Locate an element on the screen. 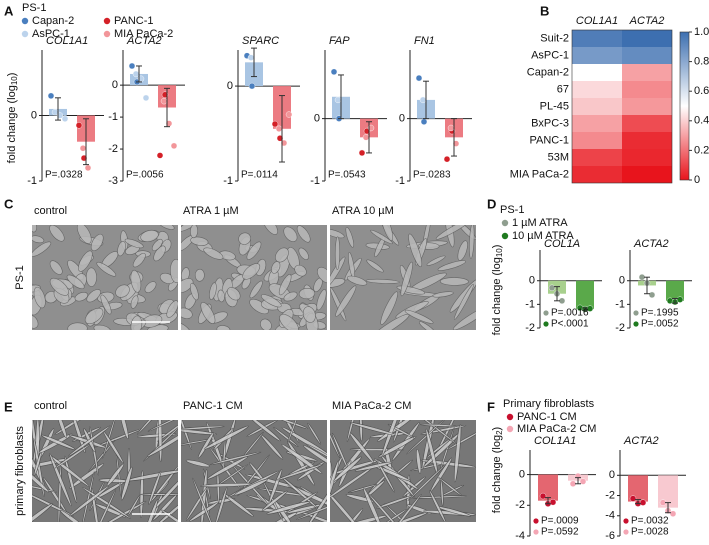 The width and height of the screenshot is (709, 545). heatmap-frame is located at coordinates (622, 106).